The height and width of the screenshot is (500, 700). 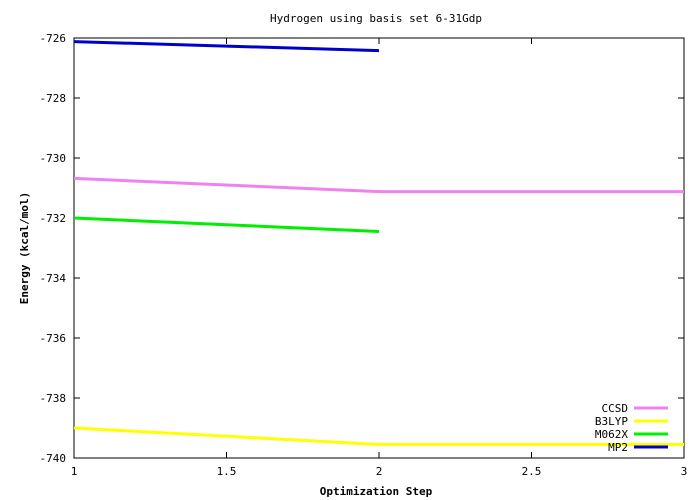 What do you see at coordinates (615, 408) in the screenshot?
I see `legend-label-ccsd: CCSD` at bounding box center [615, 408].